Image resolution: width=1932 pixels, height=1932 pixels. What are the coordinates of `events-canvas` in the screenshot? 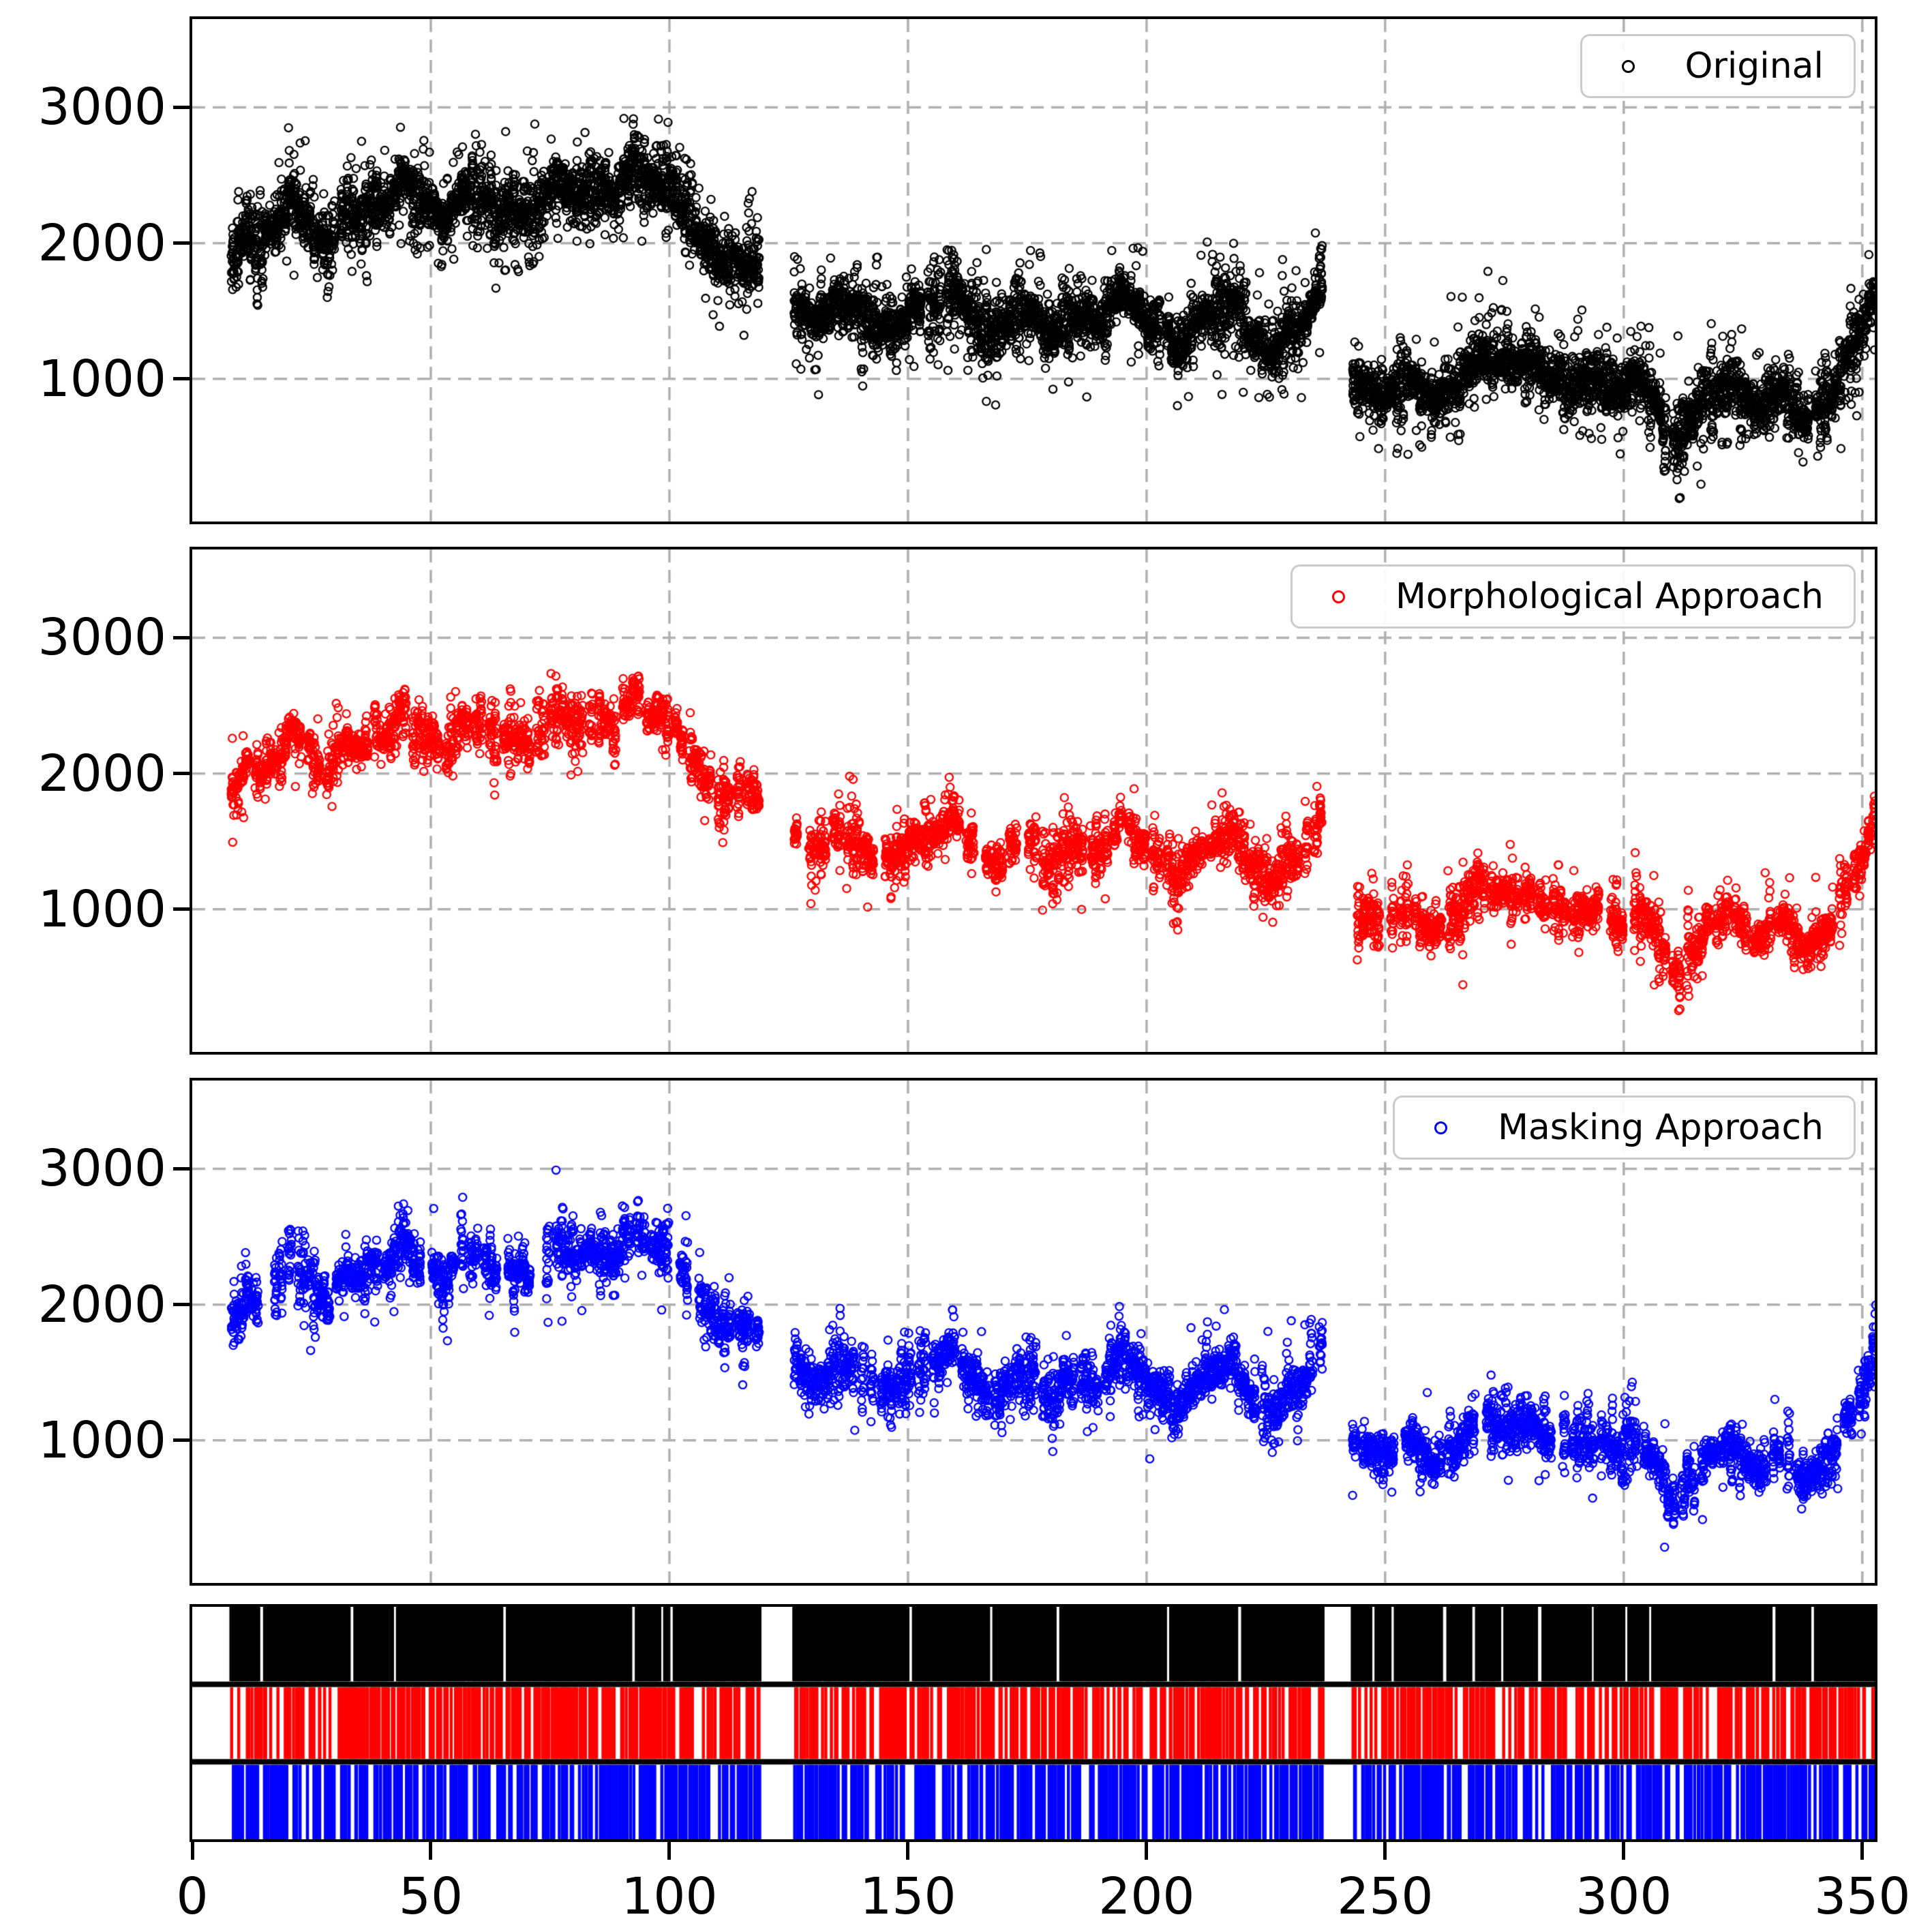 It's located at (1033, 1723).